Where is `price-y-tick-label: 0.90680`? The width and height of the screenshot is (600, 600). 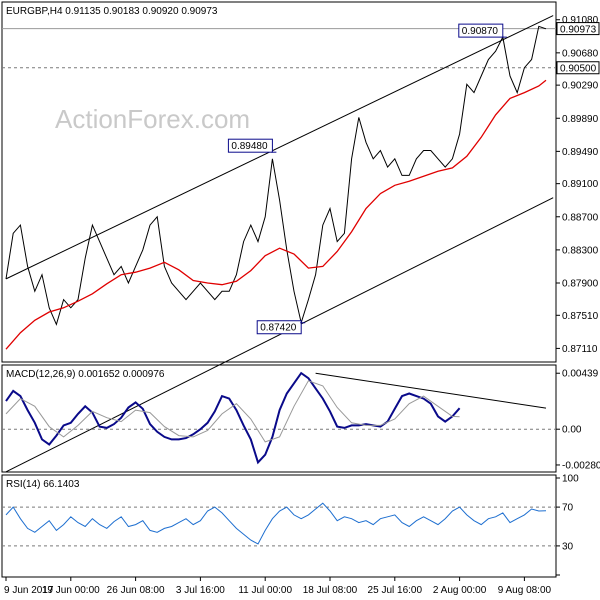
price-y-tick-label: 0.90680 is located at coordinates (580, 53).